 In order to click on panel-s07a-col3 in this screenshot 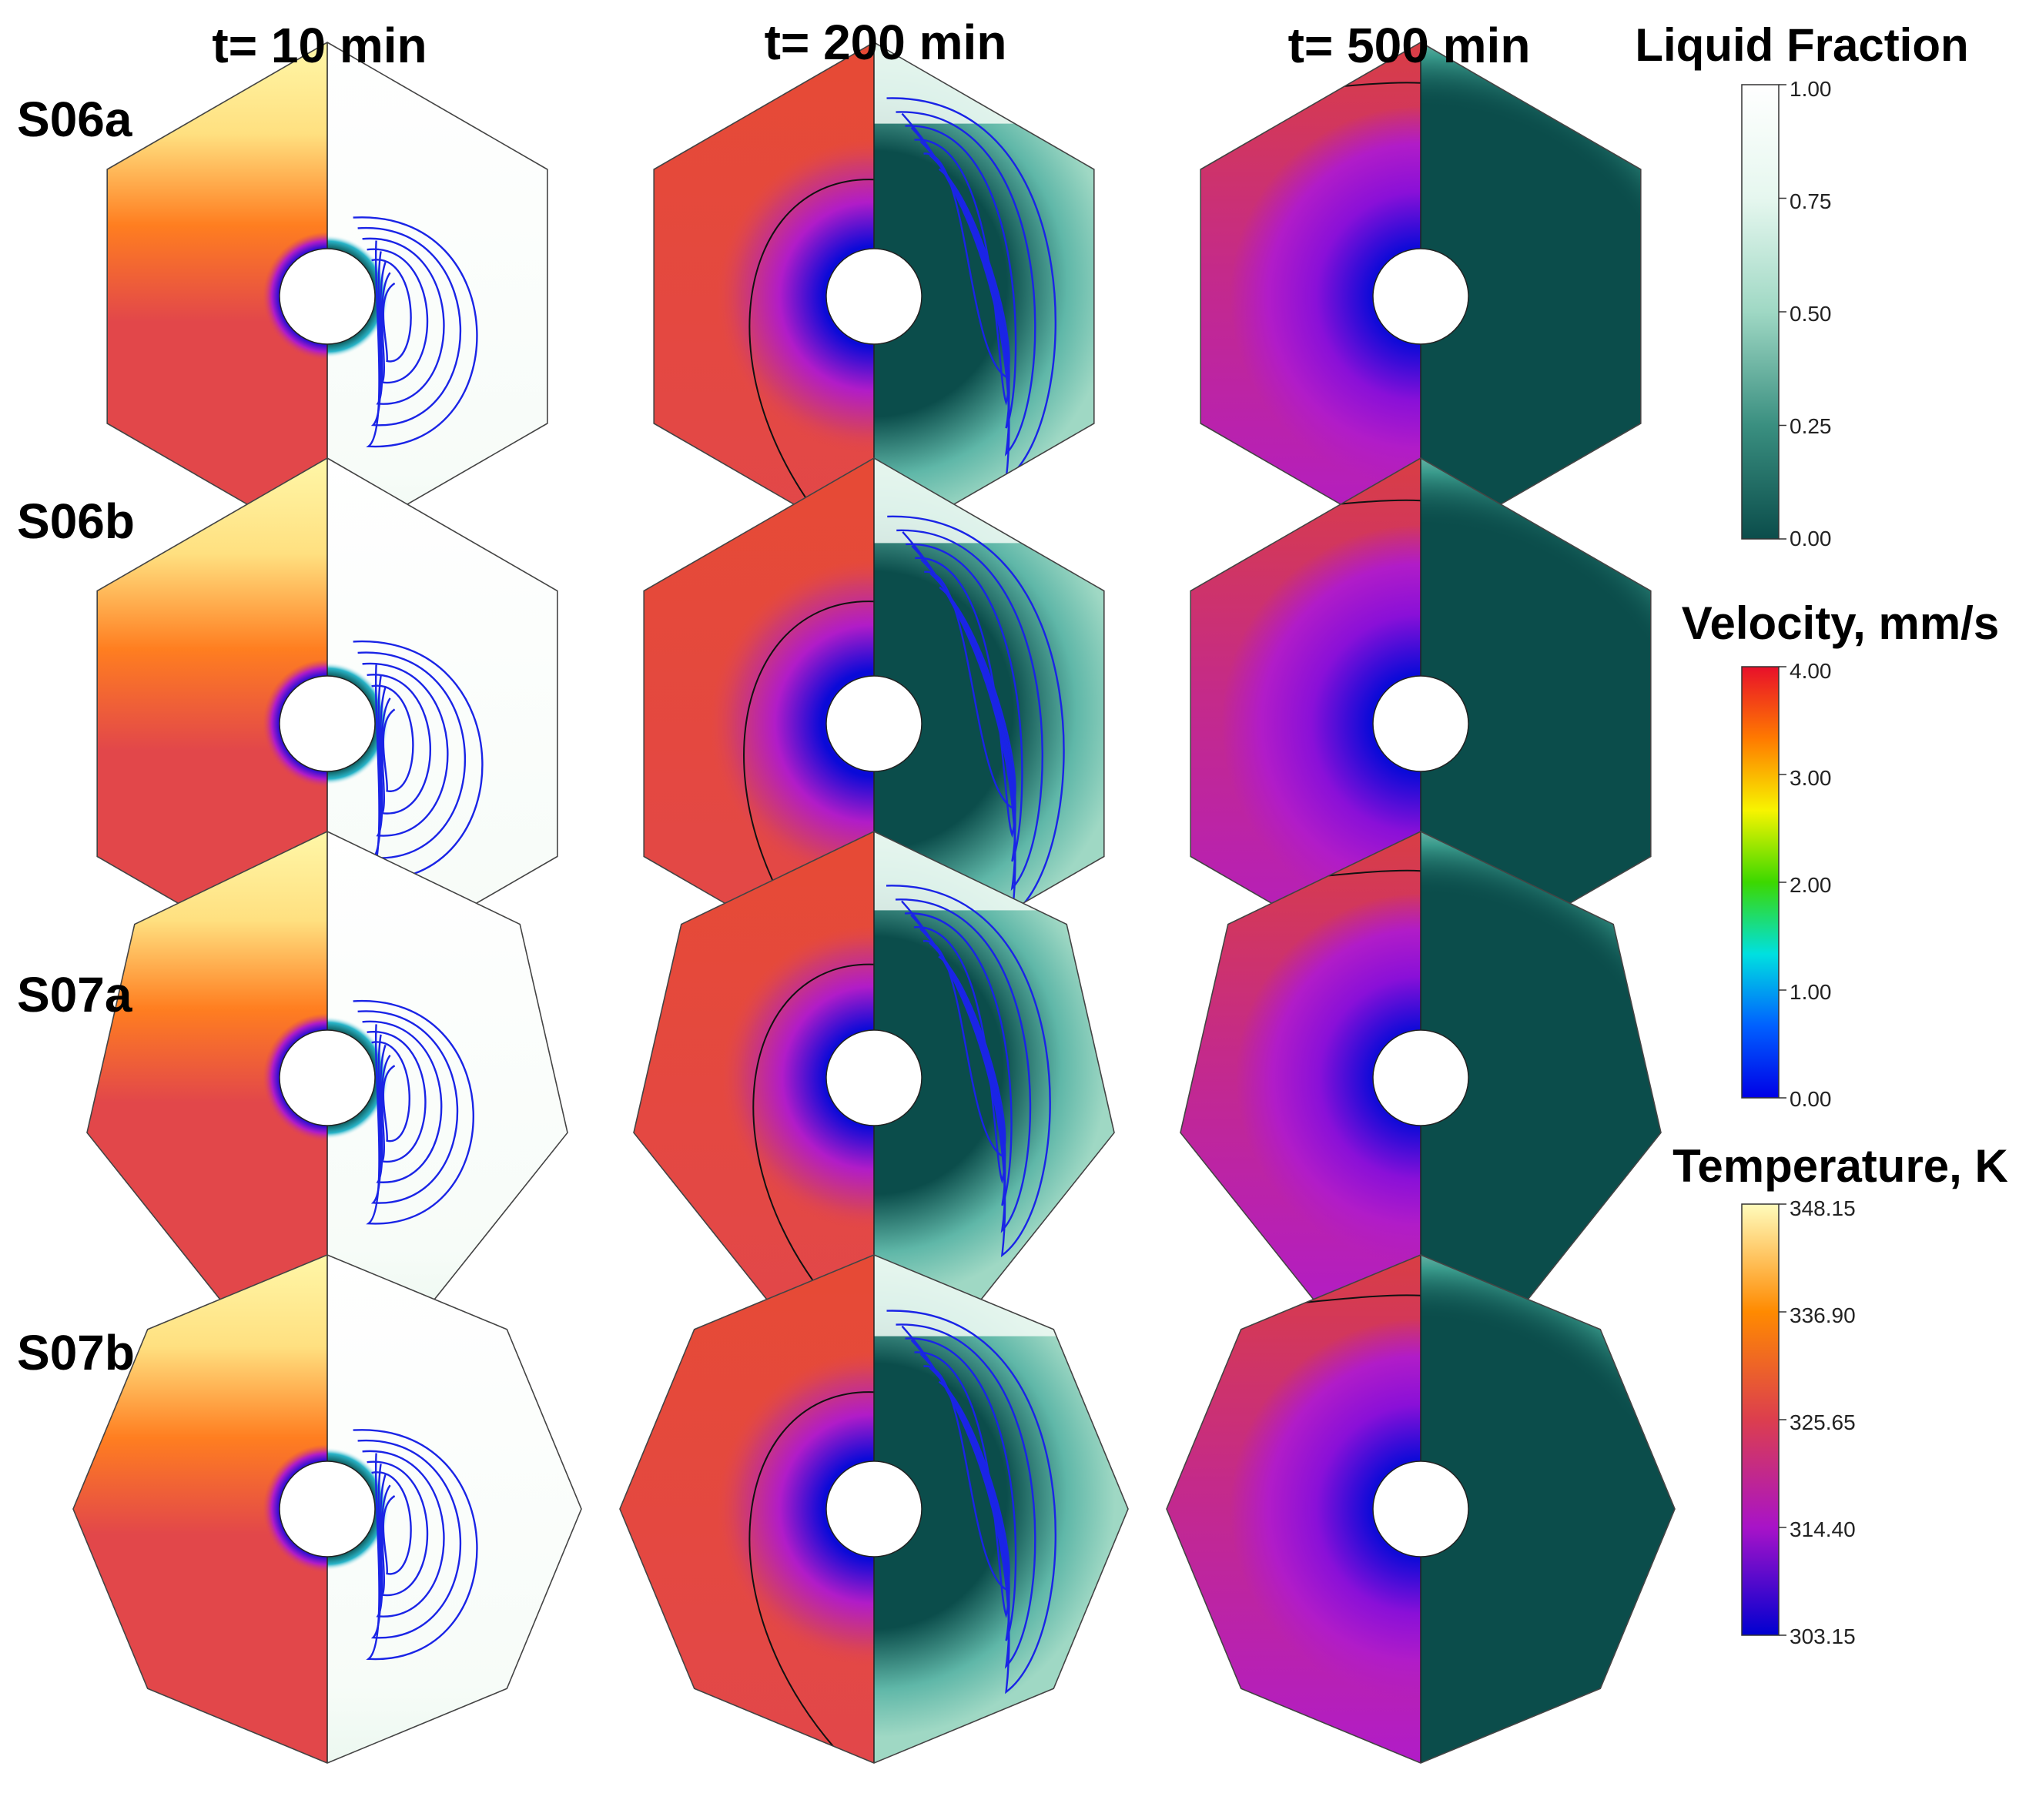, I will do `click(1421, 1077)`.